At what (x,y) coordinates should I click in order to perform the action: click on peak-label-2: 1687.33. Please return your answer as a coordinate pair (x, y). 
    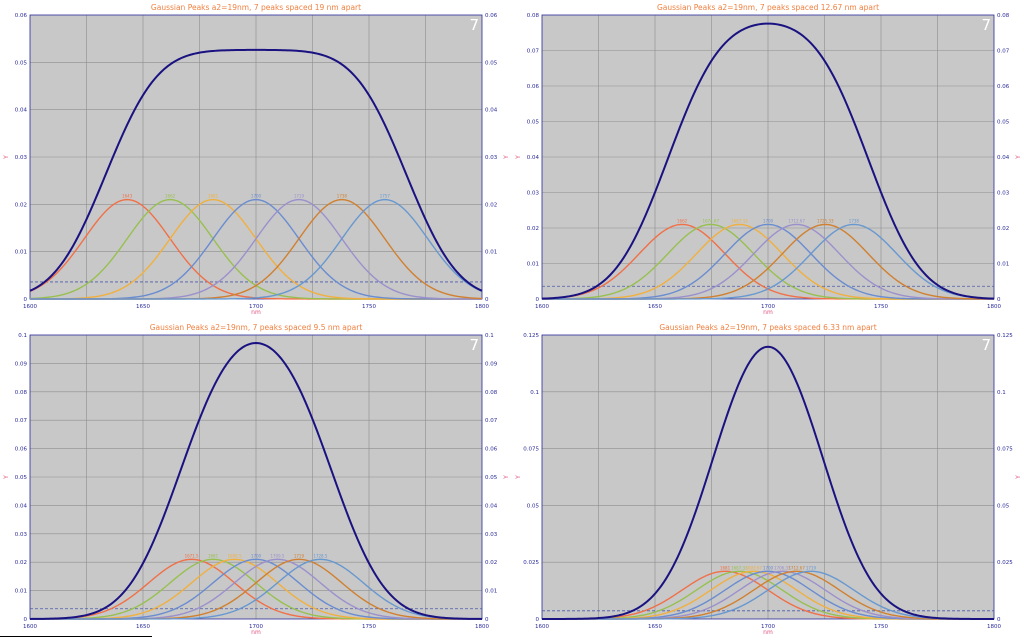
    Looking at the image, I should click on (739, 567).